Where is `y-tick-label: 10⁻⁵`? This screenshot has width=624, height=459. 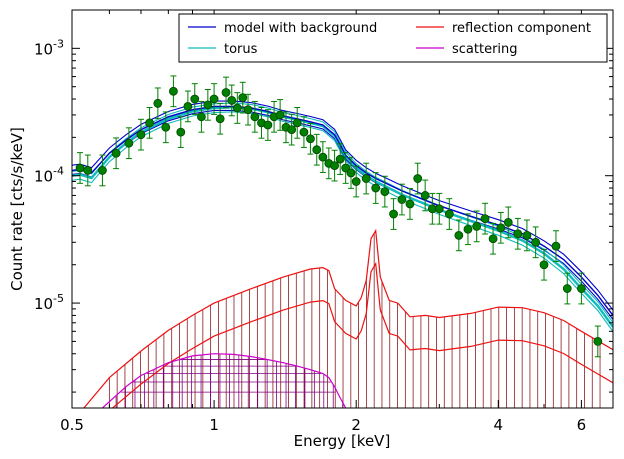
y-tick-label: 10⁻⁵ is located at coordinates (49, 302).